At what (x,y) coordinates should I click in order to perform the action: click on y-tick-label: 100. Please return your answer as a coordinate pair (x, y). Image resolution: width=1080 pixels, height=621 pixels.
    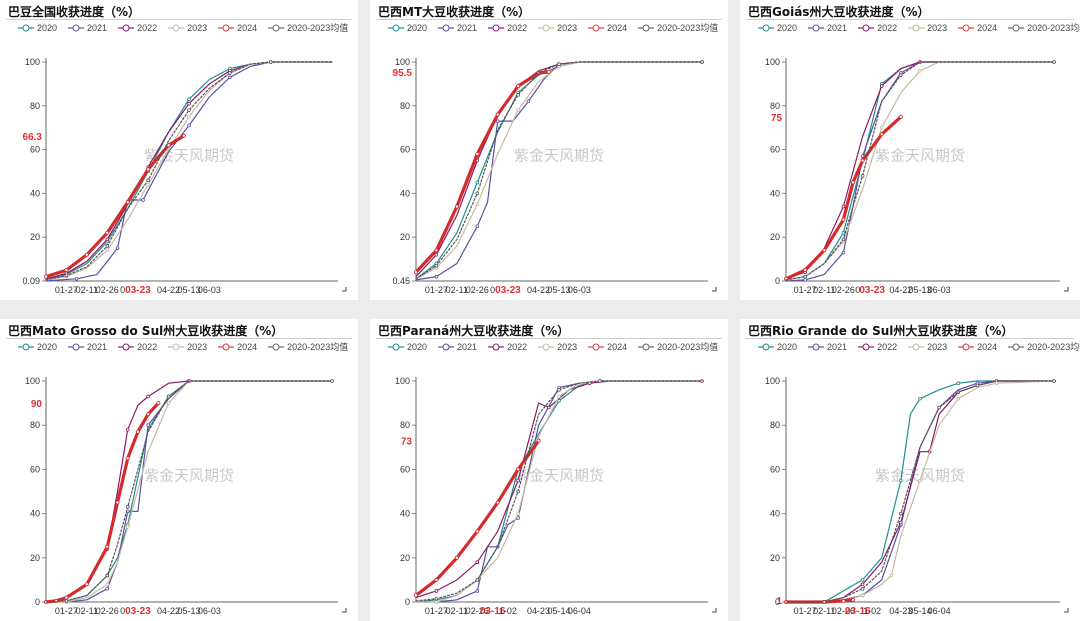
    Looking at the image, I should click on (772, 62).